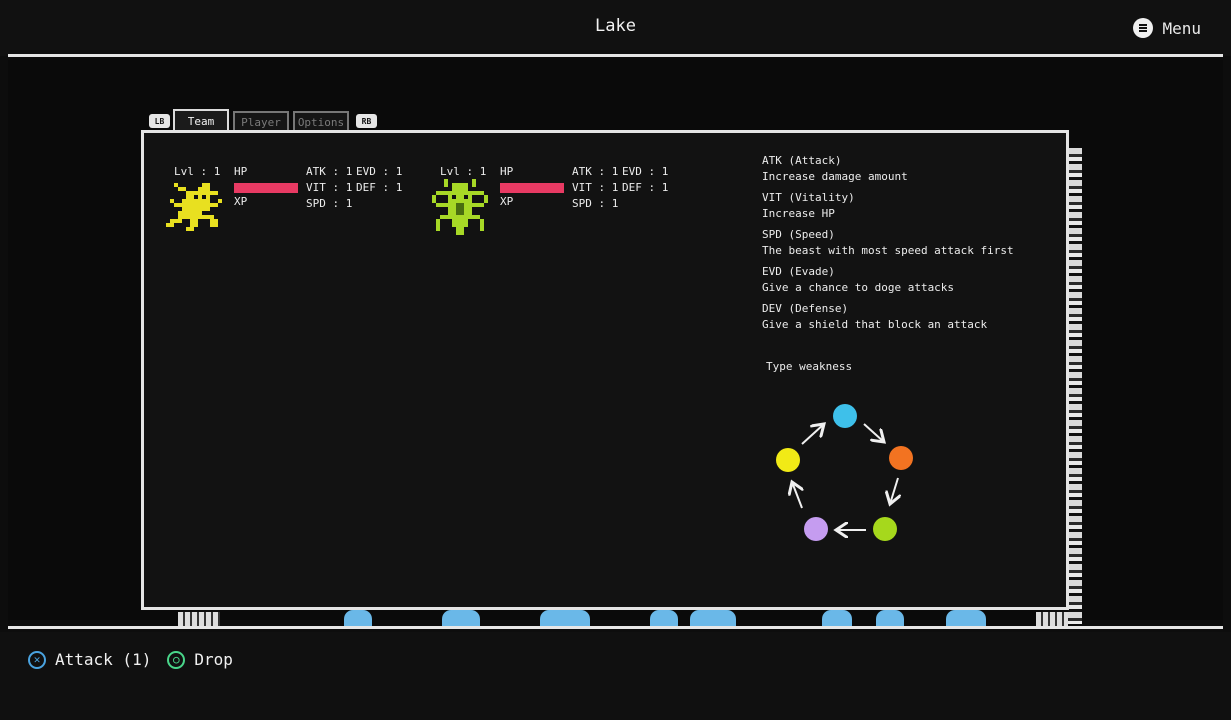 The width and height of the screenshot is (1231, 720). What do you see at coordinates (1143, 28) in the screenshot?
I see `menu-icon` at bounding box center [1143, 28].